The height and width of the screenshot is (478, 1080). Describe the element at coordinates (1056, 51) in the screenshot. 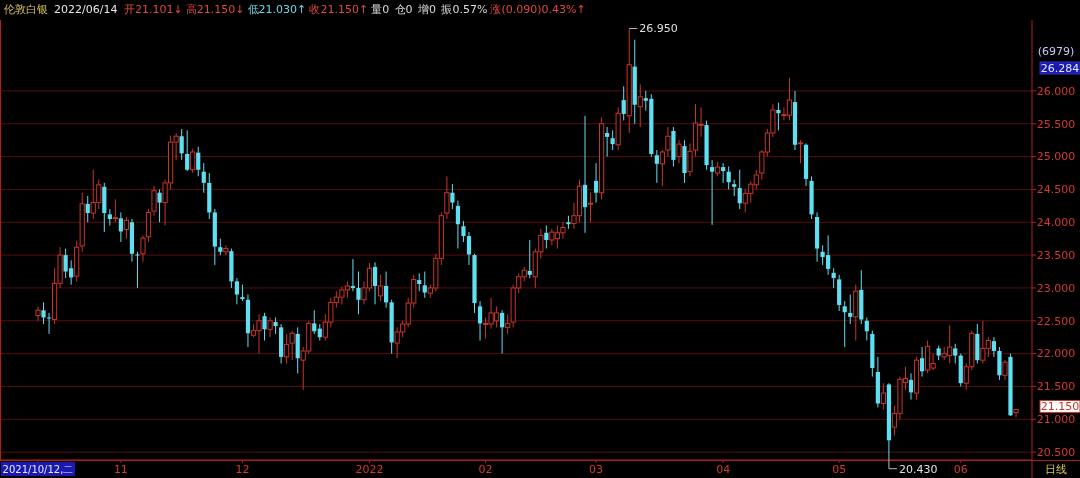

I see `text: (6979)` at that location.